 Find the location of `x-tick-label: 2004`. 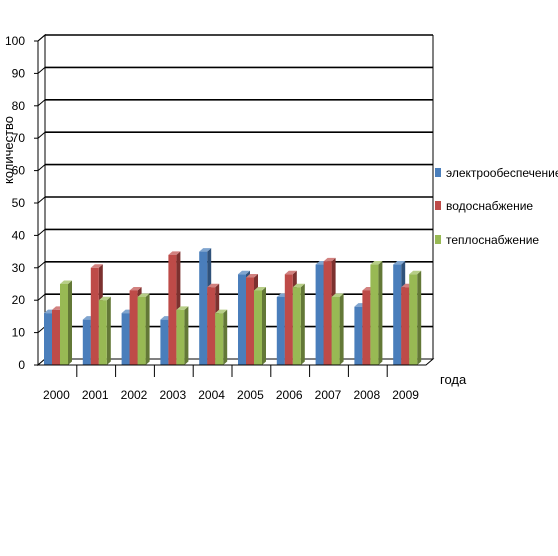

x-tick-label: 2004 is located at coordinates (211, 395).